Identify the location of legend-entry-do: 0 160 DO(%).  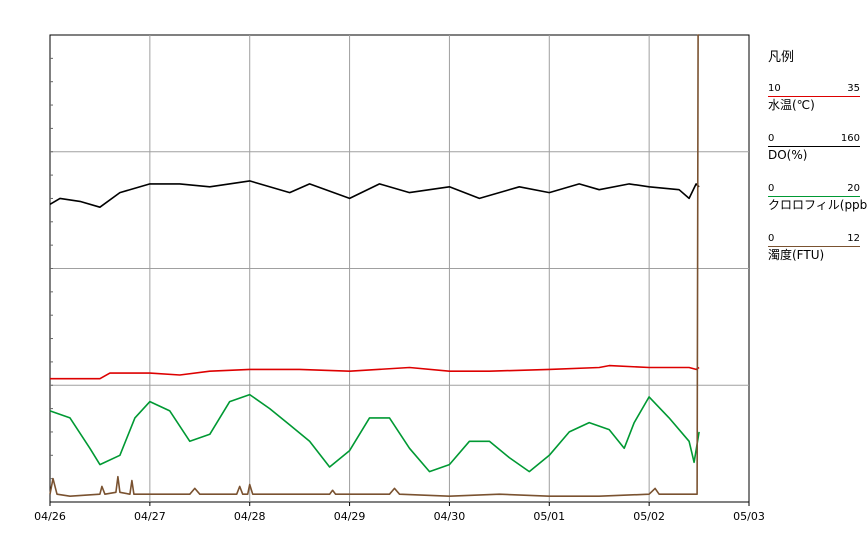
(814, 158).